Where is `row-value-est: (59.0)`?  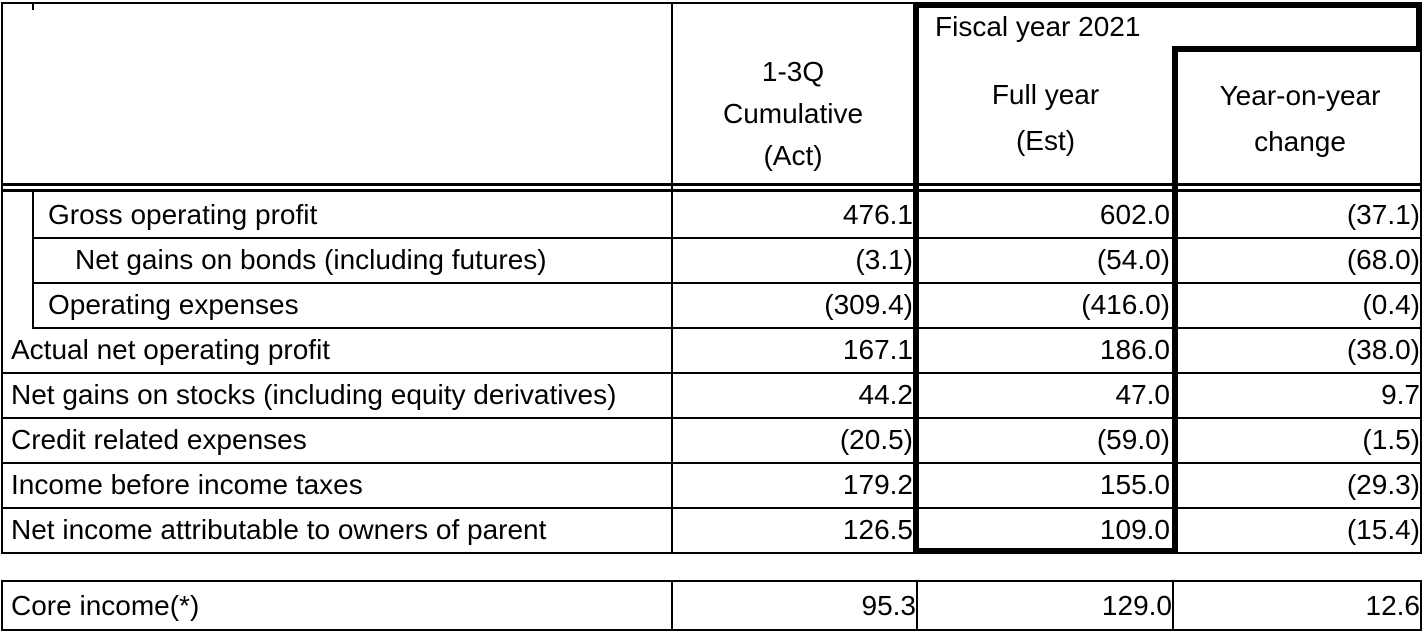 row-value-est: (59.0) is located at coordinates (1133, 439).